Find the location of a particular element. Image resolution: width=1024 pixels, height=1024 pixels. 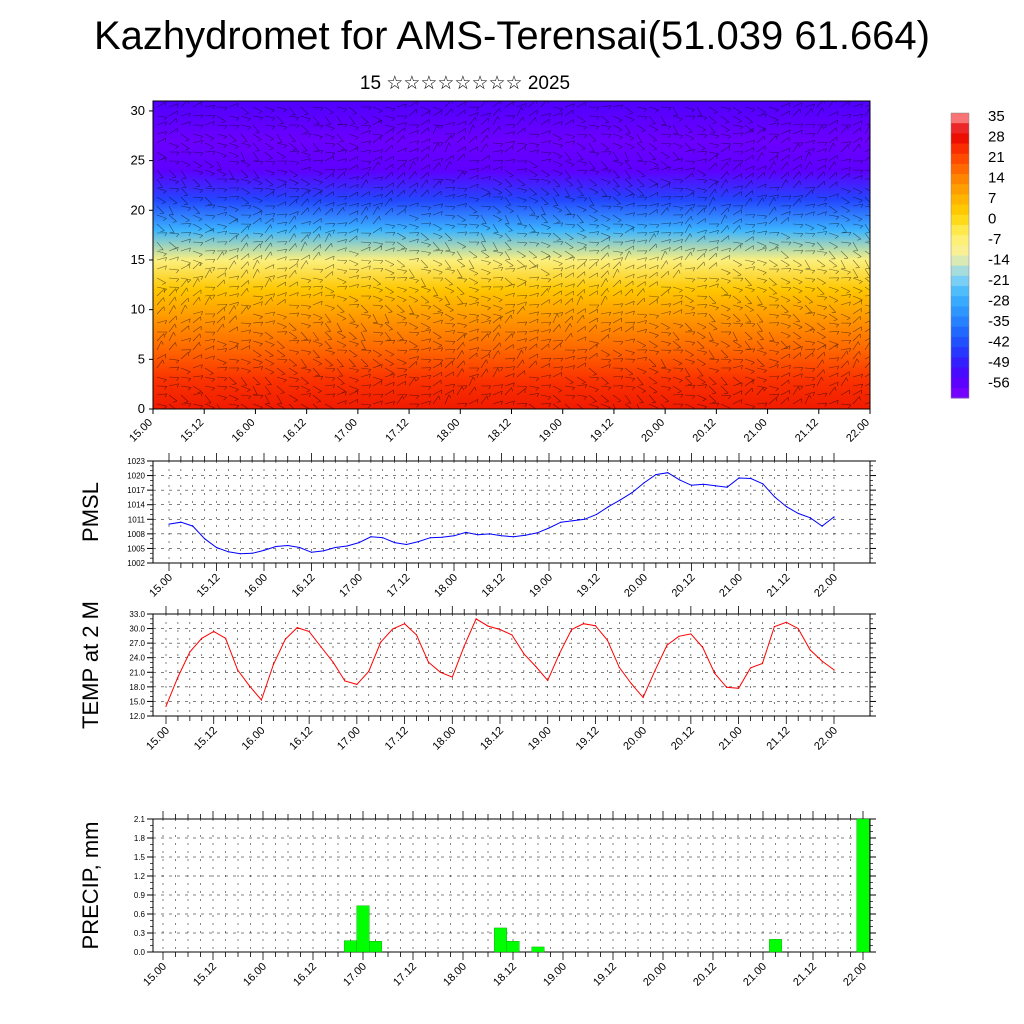

heatmap-y-tick-label: 30 is located at coordinates (138, 110).